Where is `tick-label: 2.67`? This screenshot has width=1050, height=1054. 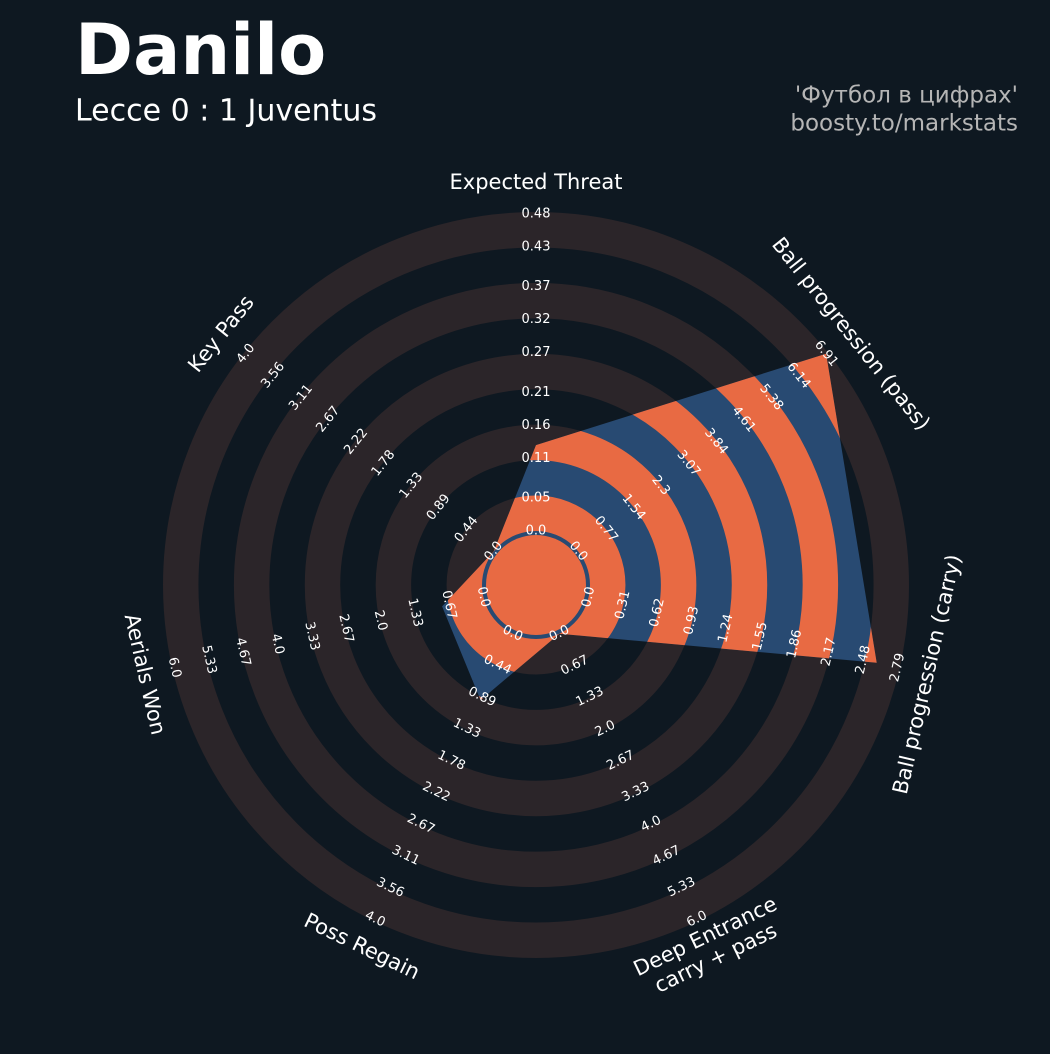
tick-label: 2.67 is located at coordinates (345, 629).